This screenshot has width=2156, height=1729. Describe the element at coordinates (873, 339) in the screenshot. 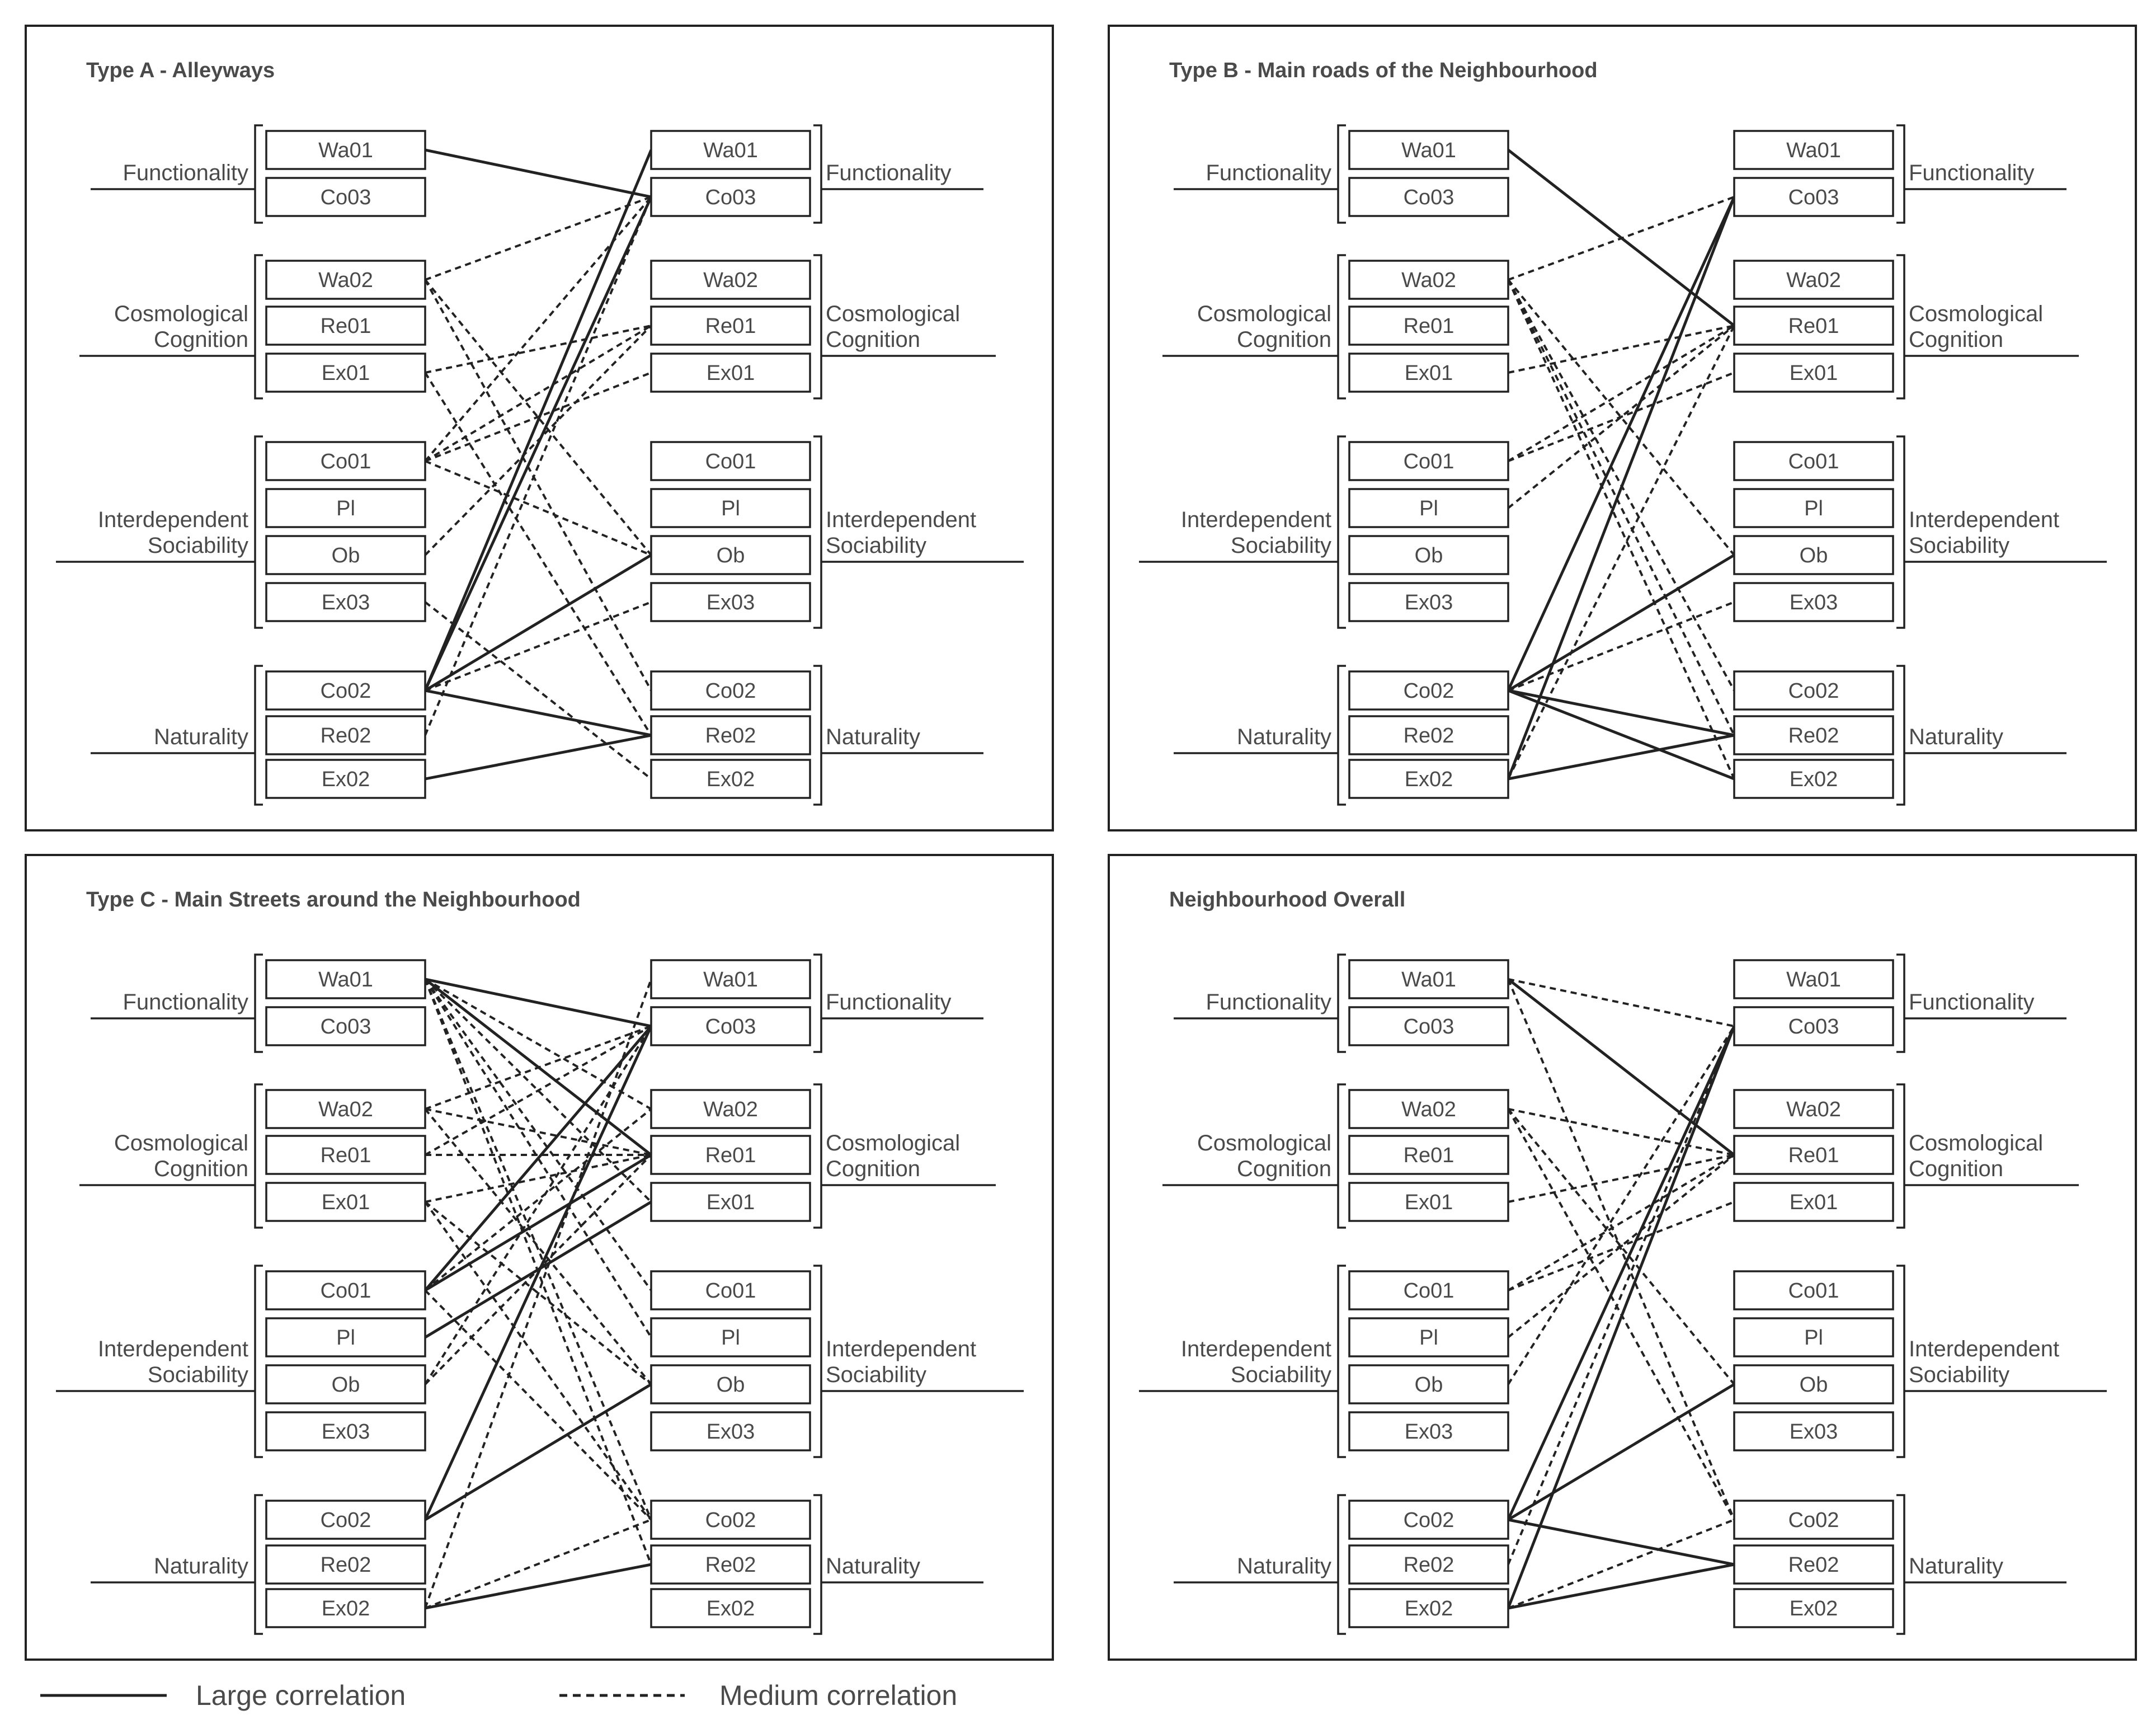

I see `right-group-label-cosmo: Cognition` at that location.